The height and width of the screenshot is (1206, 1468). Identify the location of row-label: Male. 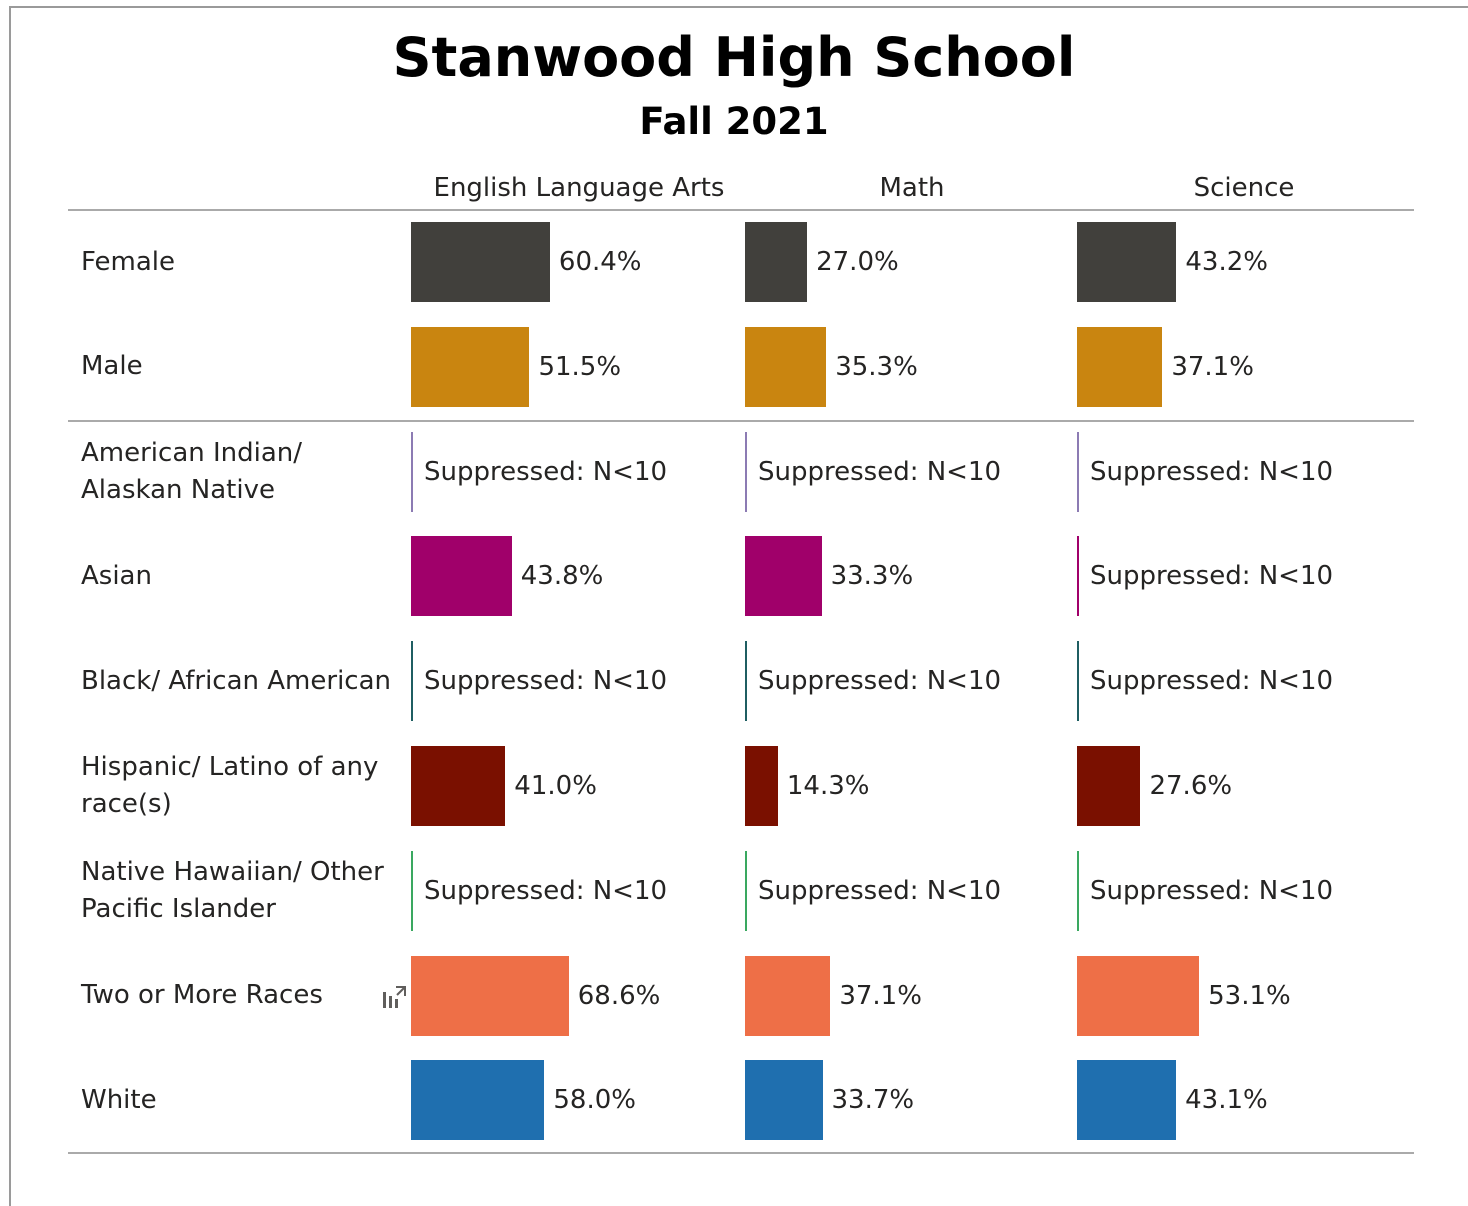
(112, 366).